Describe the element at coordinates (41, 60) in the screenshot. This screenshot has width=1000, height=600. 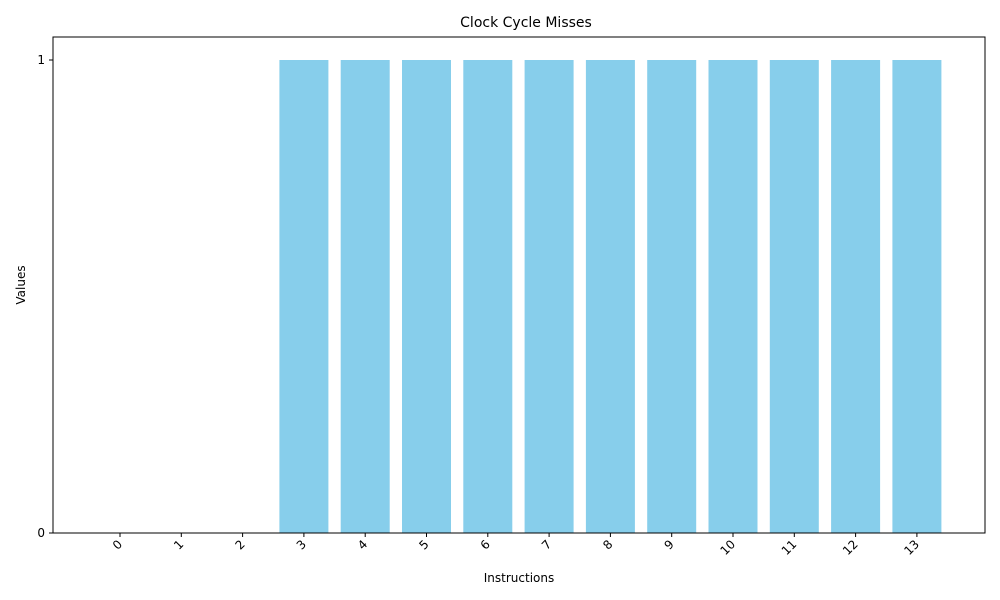
I see `y-tick-label-1: 1` at that location.